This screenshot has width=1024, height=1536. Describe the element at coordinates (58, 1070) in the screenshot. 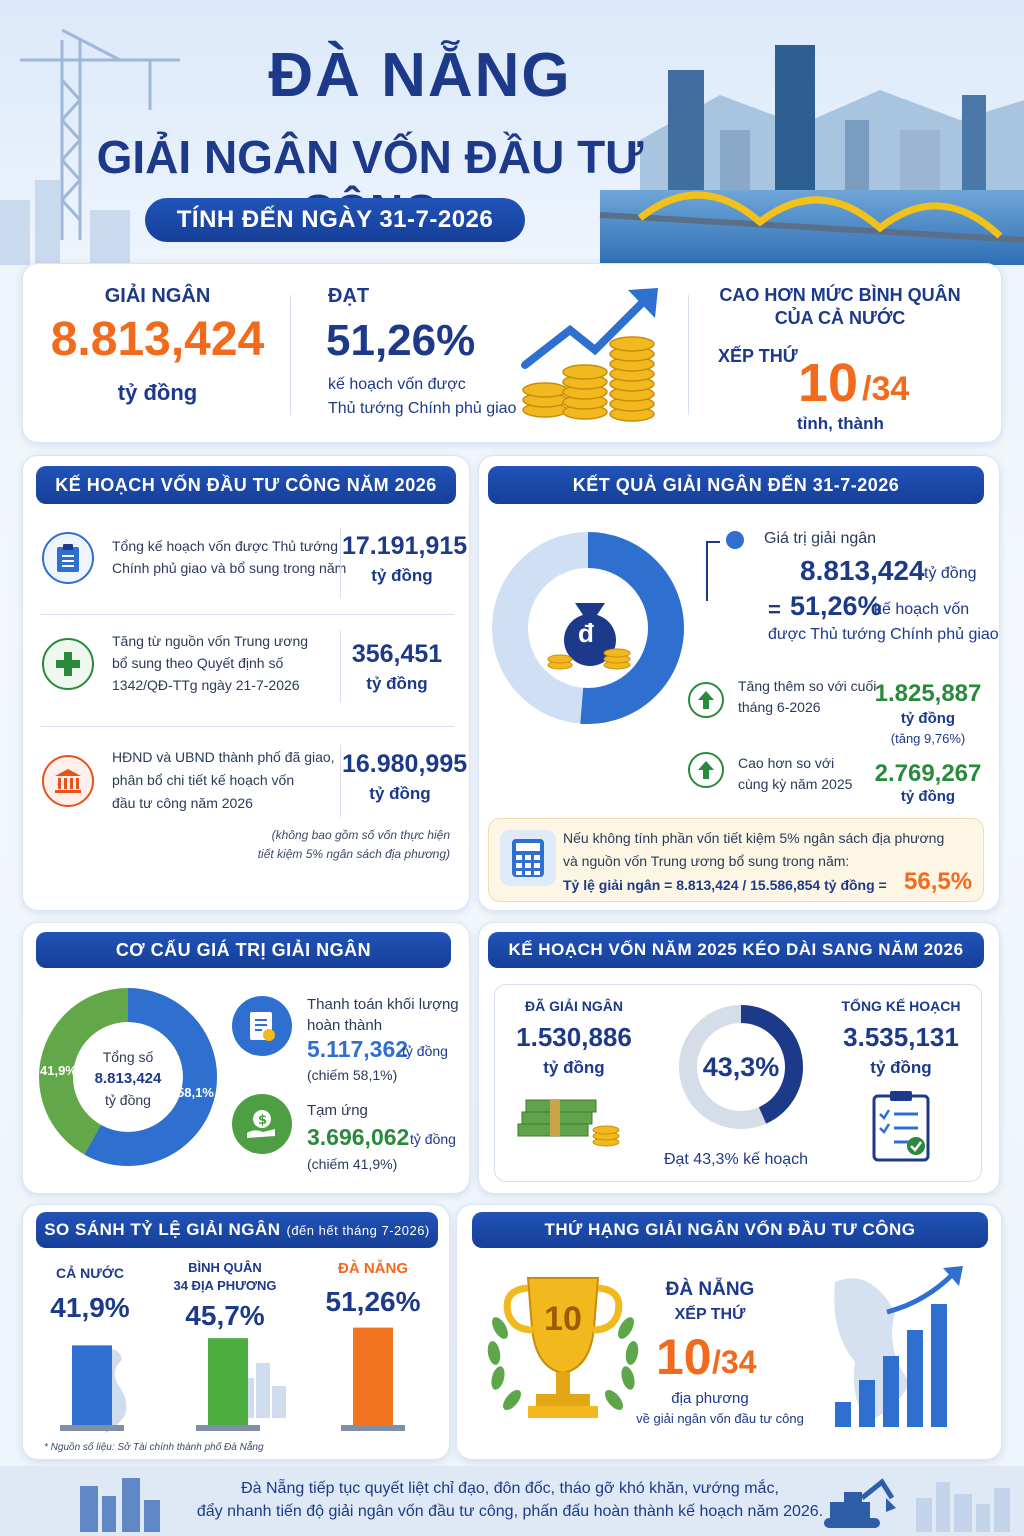

I see `structure-green-pct: 41,9%` at that location.